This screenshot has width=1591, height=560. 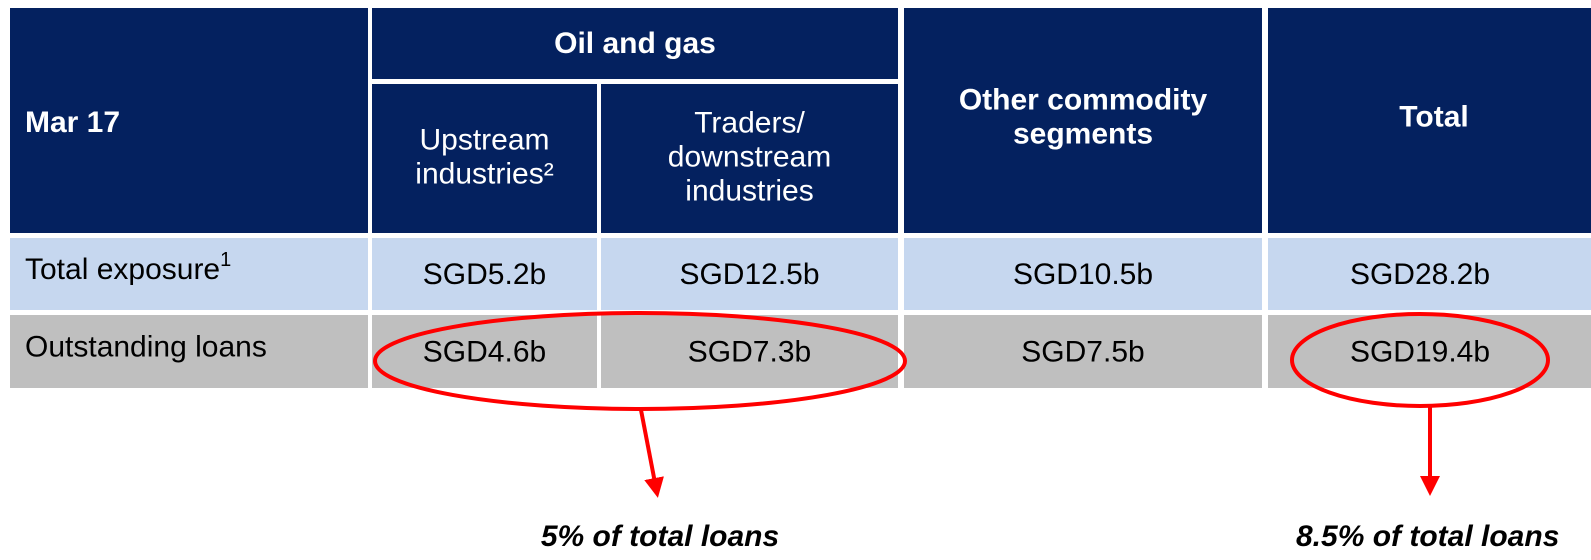 What do you see at coordinates (749, 122) in the screenshot?
I see `header-label: Traders/` at bounding box center [749, 122].